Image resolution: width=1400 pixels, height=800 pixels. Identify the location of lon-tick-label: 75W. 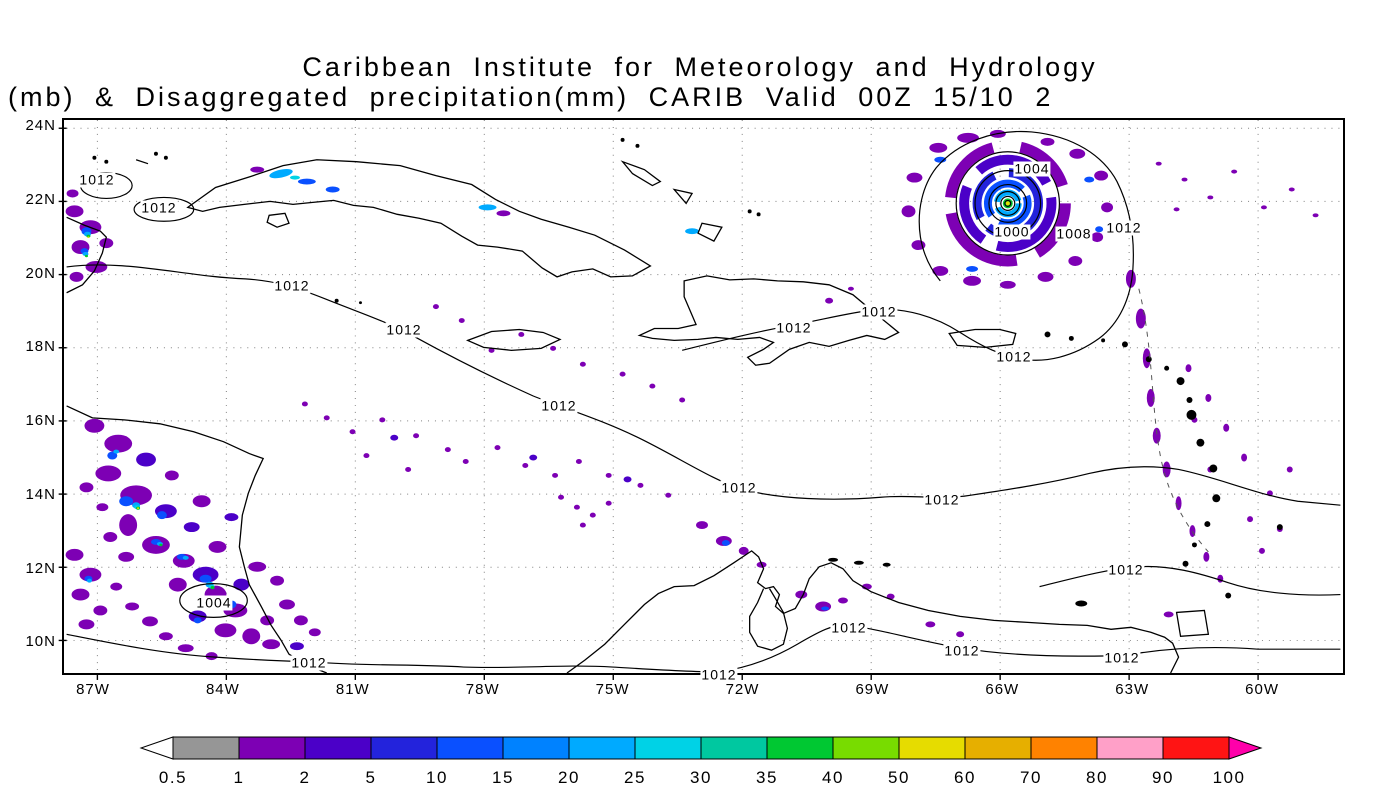
(612, 689).